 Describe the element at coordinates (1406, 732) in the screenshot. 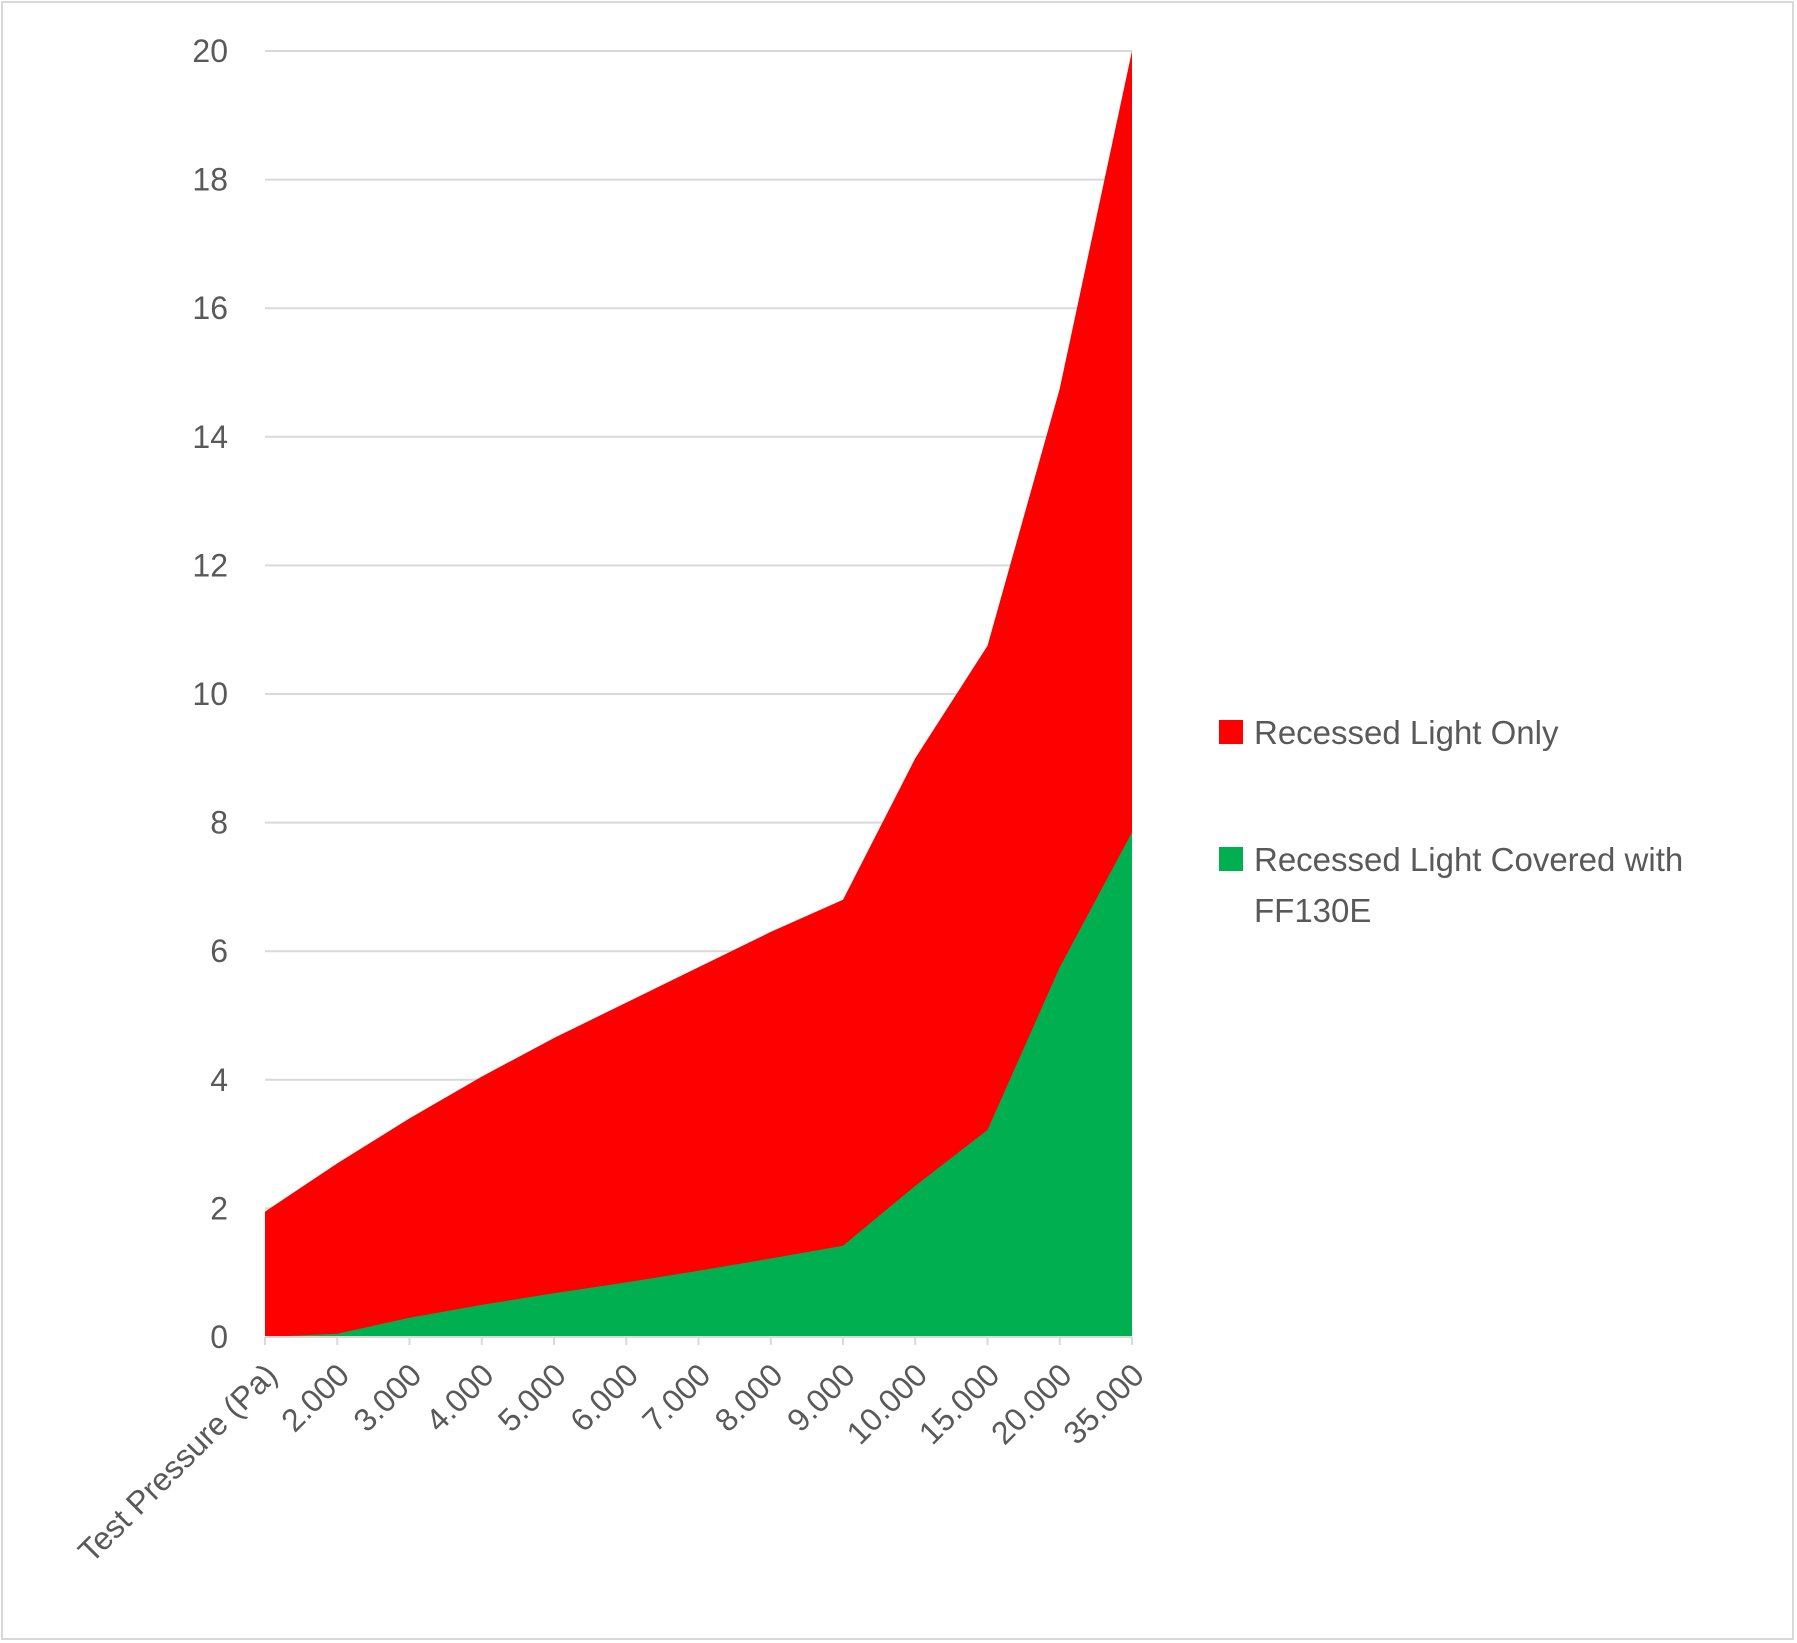

I see `legend-label-0: Recessed Light Only` at that location.